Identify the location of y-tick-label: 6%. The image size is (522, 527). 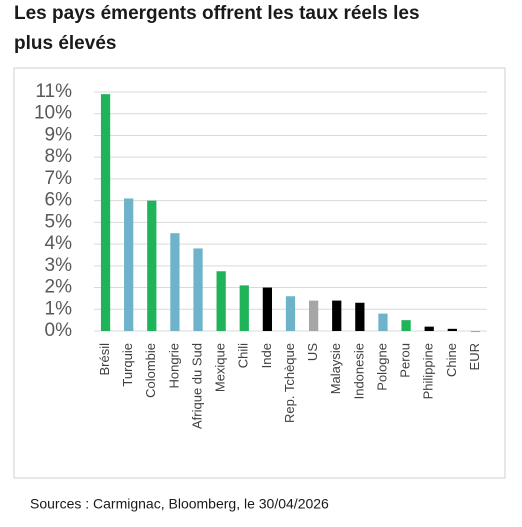
(59, 200).